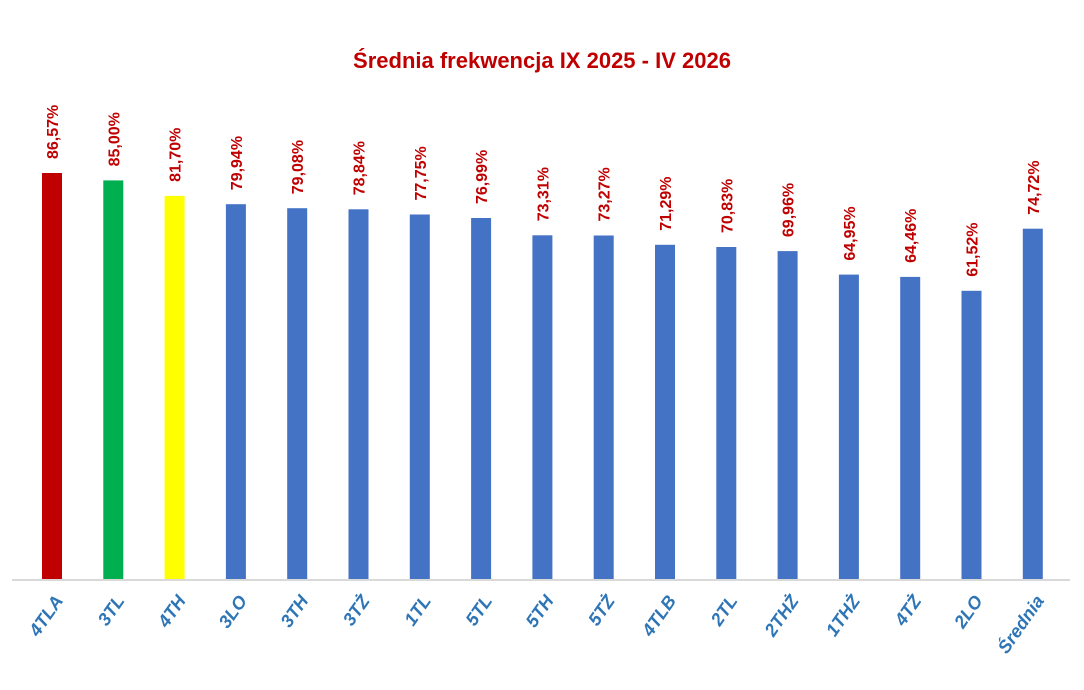 This screenshot has height=690, width=1084. I want to click on data-label: 74,72%, so click(1034, 187).